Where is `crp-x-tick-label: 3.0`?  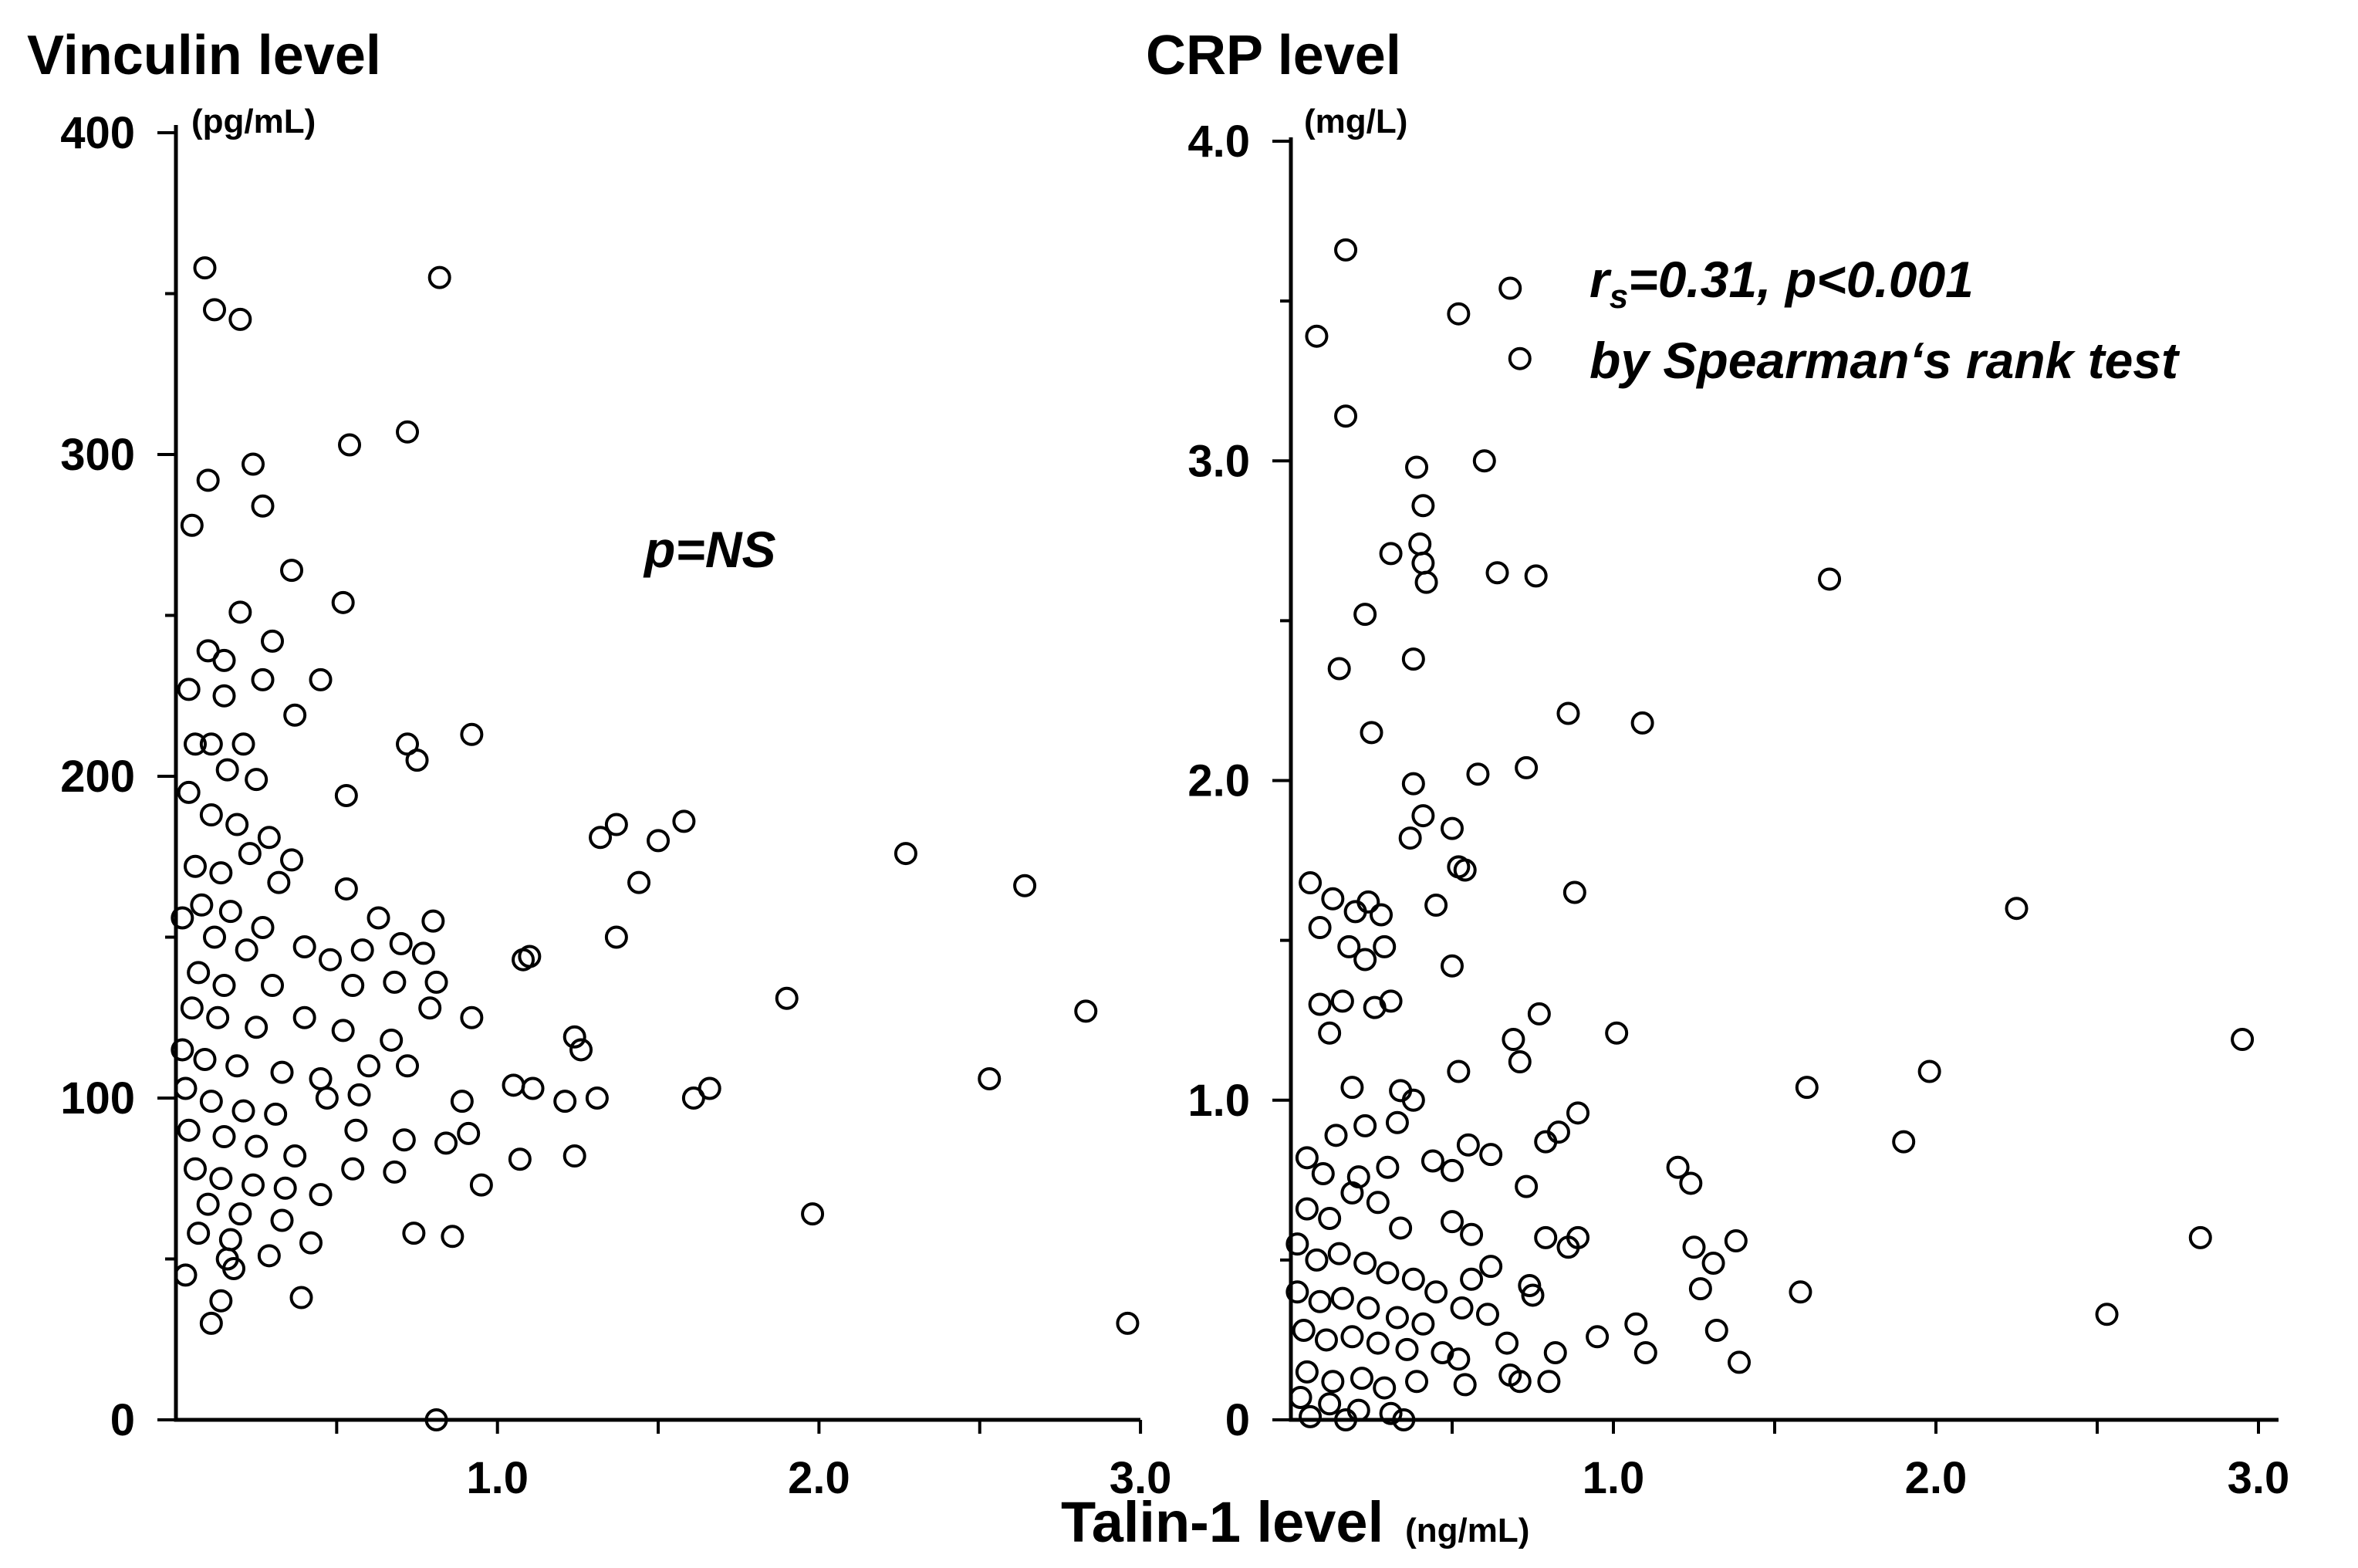
crp-x-tick-label: 3.0 is located at coordinates (2259, 1478).